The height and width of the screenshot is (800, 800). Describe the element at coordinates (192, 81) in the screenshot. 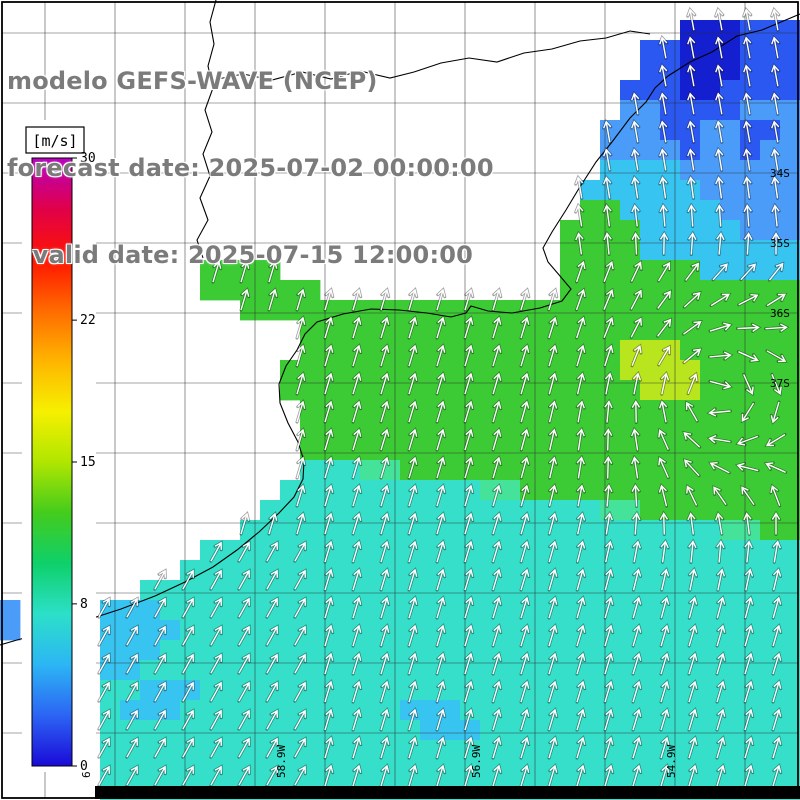

I see `model-title: modelo GEFS-WAVE (NCEP)` at that location.